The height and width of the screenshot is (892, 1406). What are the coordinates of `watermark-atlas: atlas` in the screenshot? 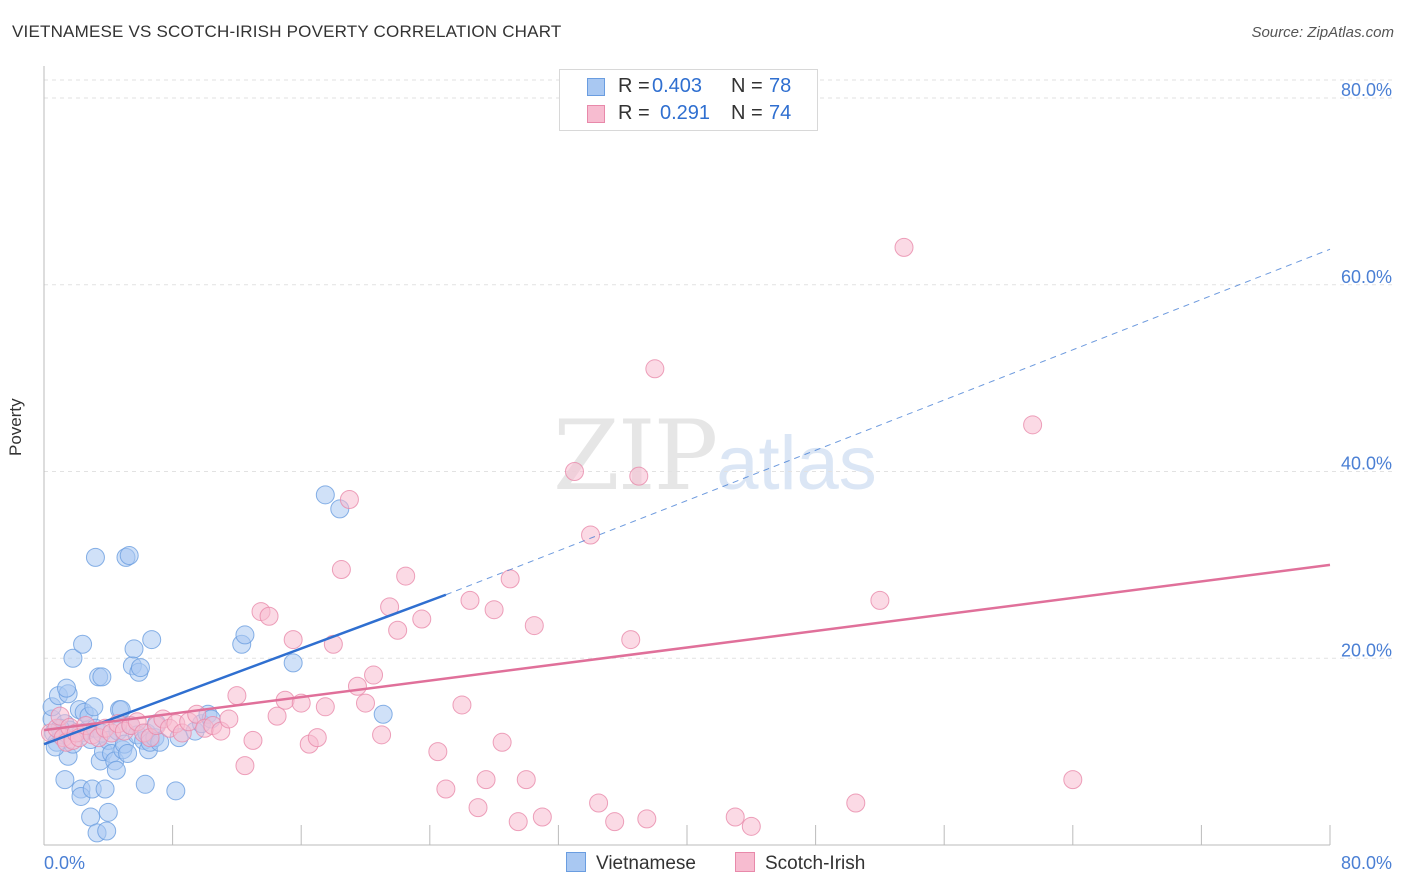 It's located at (796, 463).